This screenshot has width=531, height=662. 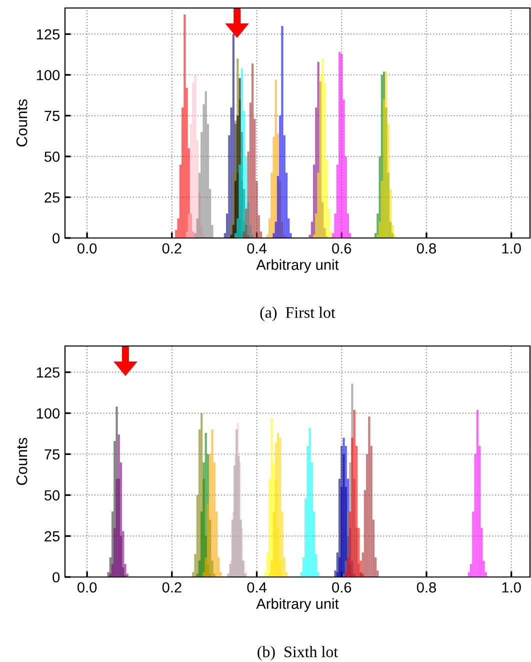 What do you see at coordinates (52, 495) in the screenshot?
I see `y-tick-label: 50` at bounding box center [52, 495].